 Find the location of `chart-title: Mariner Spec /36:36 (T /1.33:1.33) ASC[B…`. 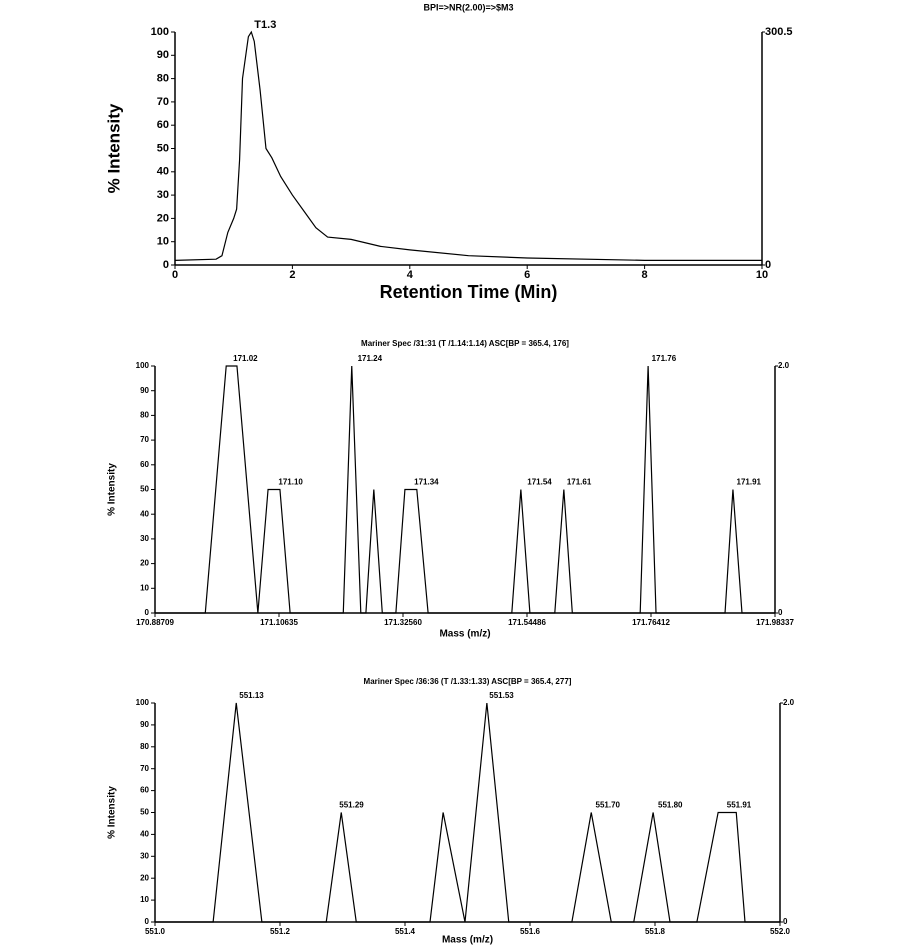

chart-title: Mariner Spec /36:36 (T /1.33:1.33) ASC[B… is located at coordinates (468, 681).